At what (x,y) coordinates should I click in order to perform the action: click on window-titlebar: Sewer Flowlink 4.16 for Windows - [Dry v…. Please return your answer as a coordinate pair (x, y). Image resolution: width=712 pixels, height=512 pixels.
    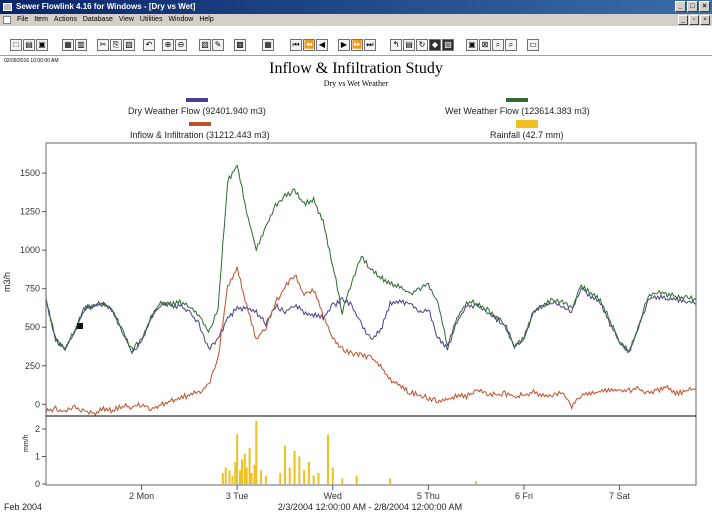
    Looking at the image, I should click on (356, 7).